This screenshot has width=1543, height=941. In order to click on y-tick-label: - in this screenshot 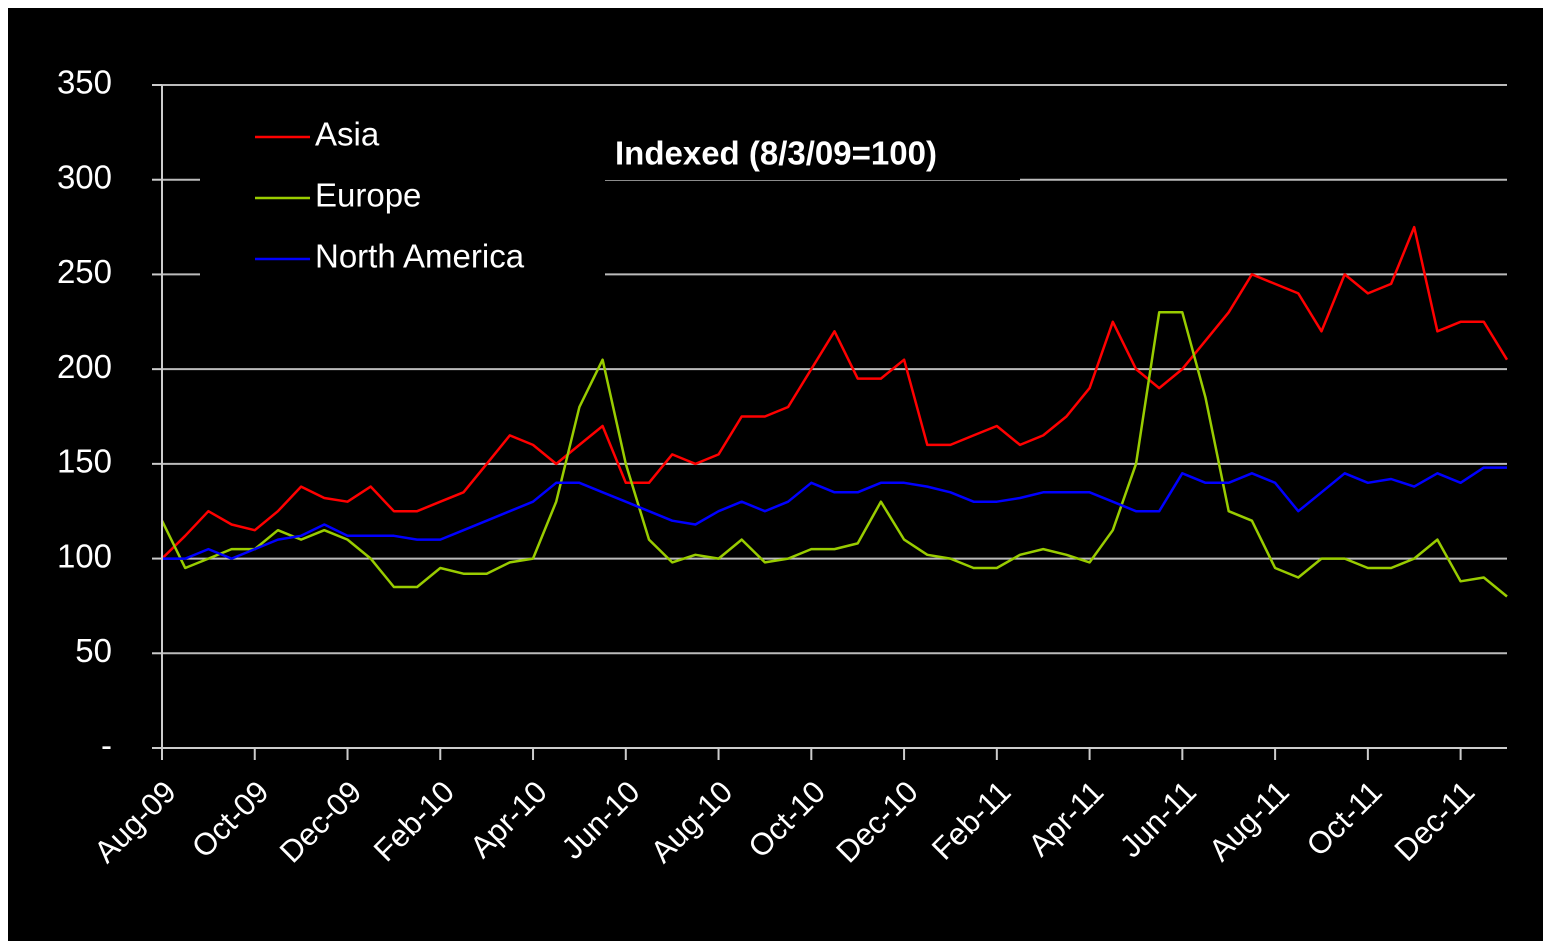, I will do `click(106, 745)`.